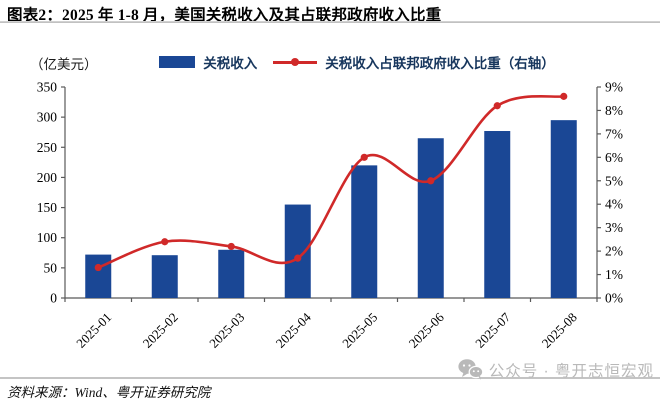  I want to click on left-axis-tick-label: 50, so click(51, 267).